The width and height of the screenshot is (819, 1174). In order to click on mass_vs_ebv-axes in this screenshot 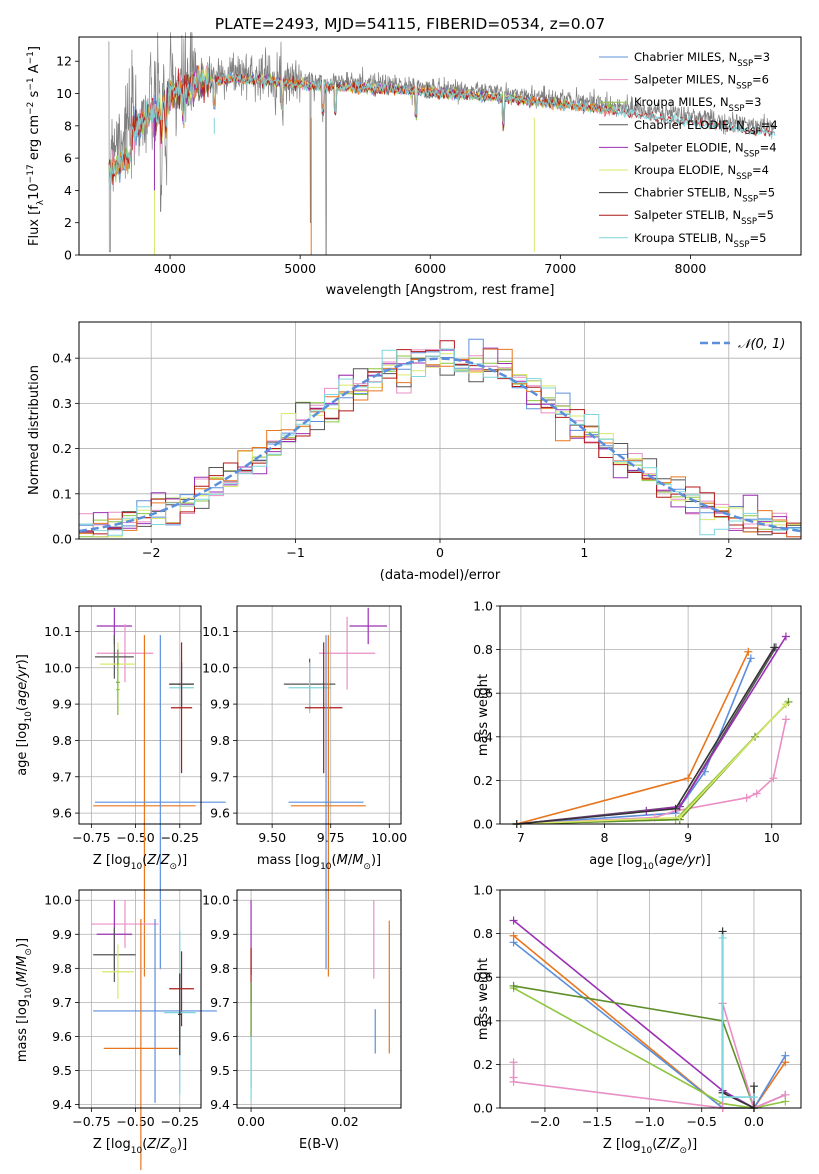, I will do `click(317, 1001)`.